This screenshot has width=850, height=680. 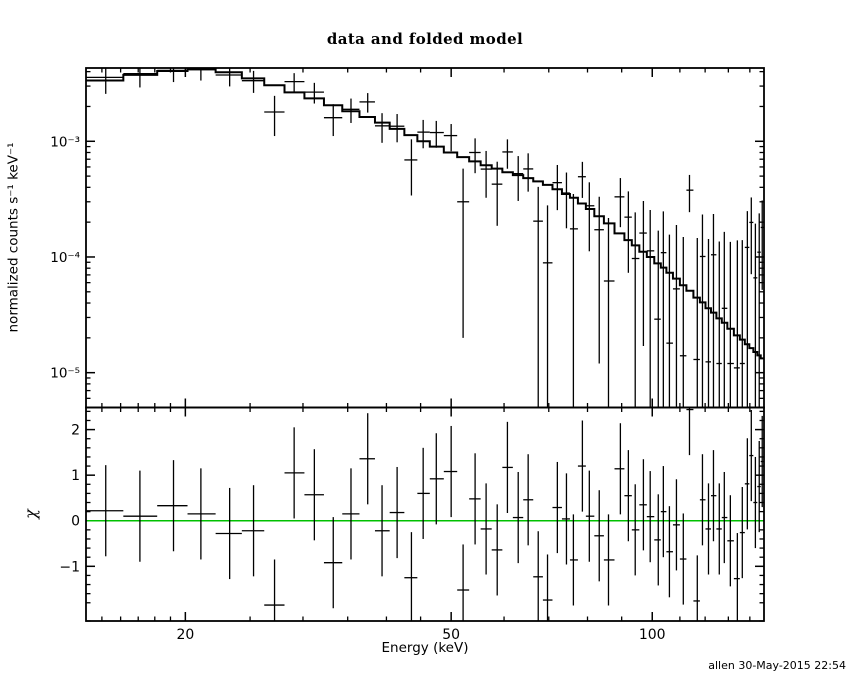 What do you see at coordinates (185, 635) in the screenshot?
I see `svg-text: 20` at bounding box center [185, 635].